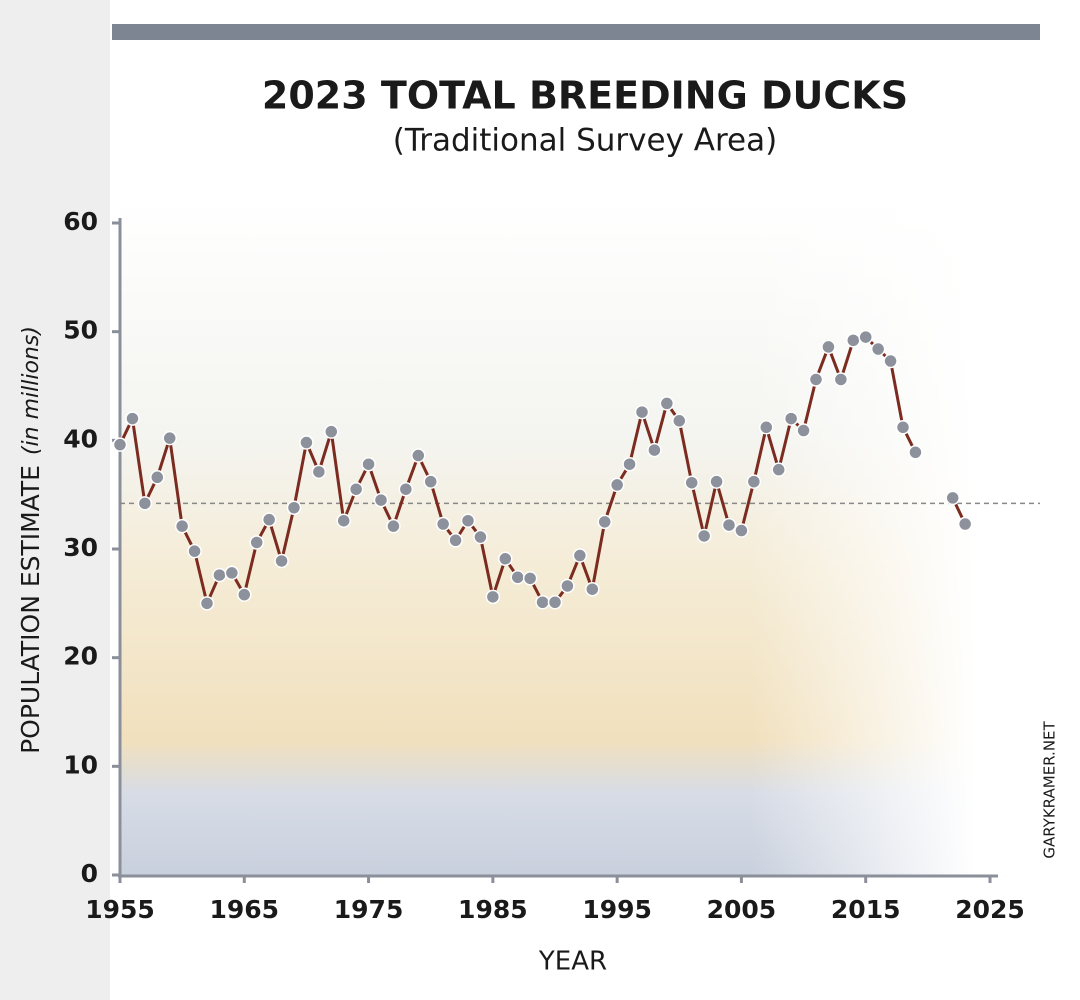 The height and width of the screenshot is (1000, 1080). What do you see at coordinates (1050, 789) in the screenshot?
I see `watermark: GARYKRAMER.NET` at bounding box center [1050, 789].